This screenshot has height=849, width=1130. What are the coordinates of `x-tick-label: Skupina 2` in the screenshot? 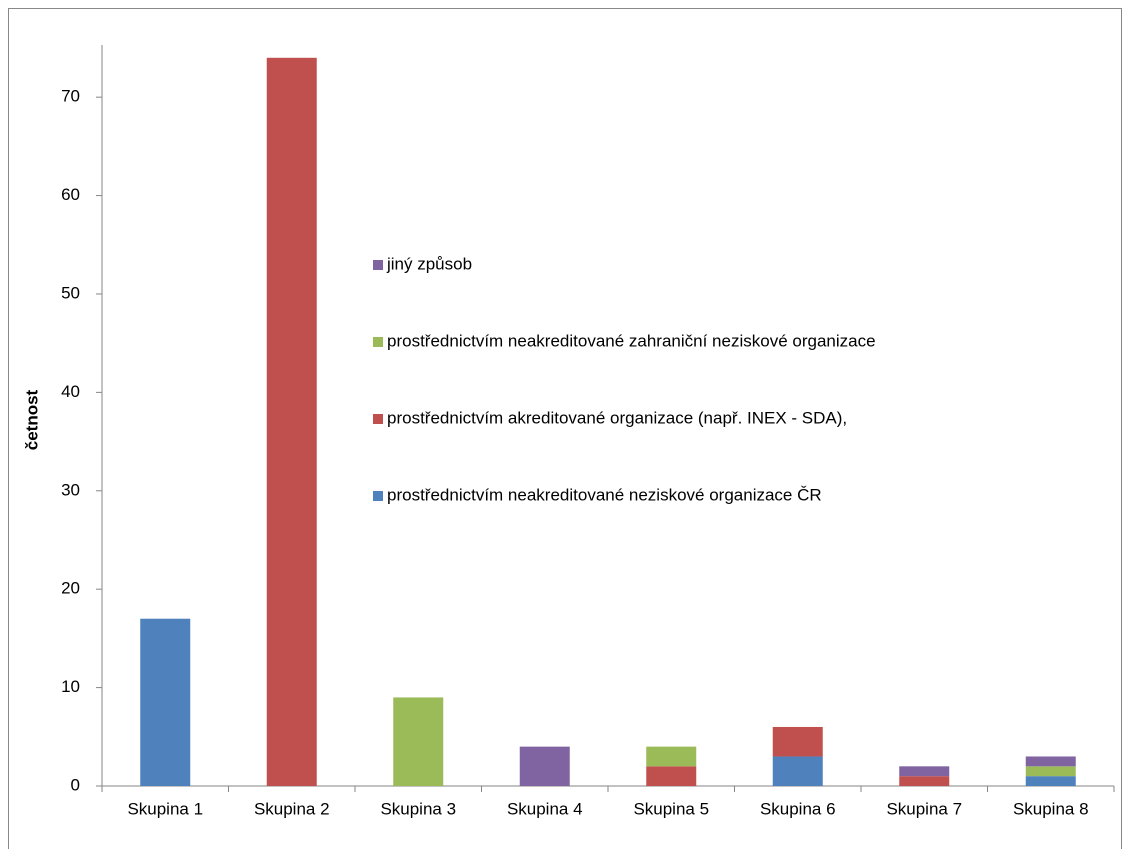 It's located at (292, 808).